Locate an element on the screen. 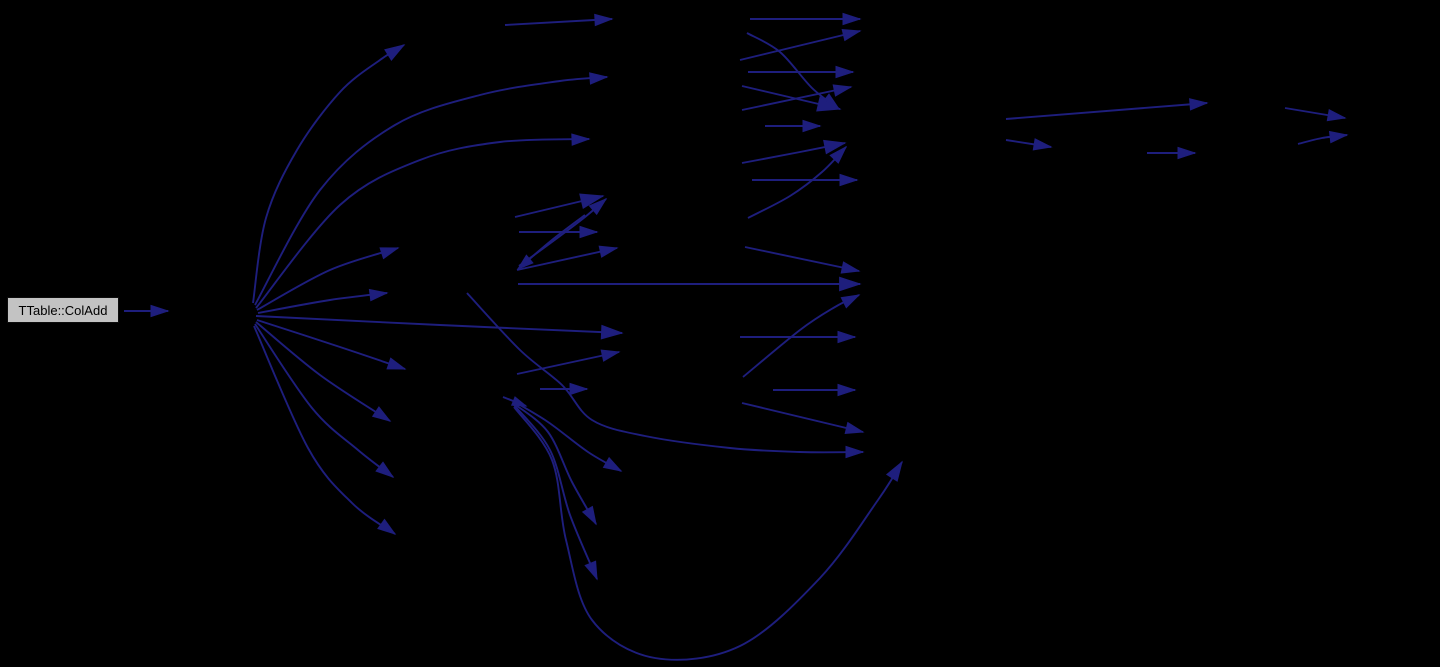  graph-node-ttable-coladd: TTable::ColAdd is located at coordinates (63, 310).